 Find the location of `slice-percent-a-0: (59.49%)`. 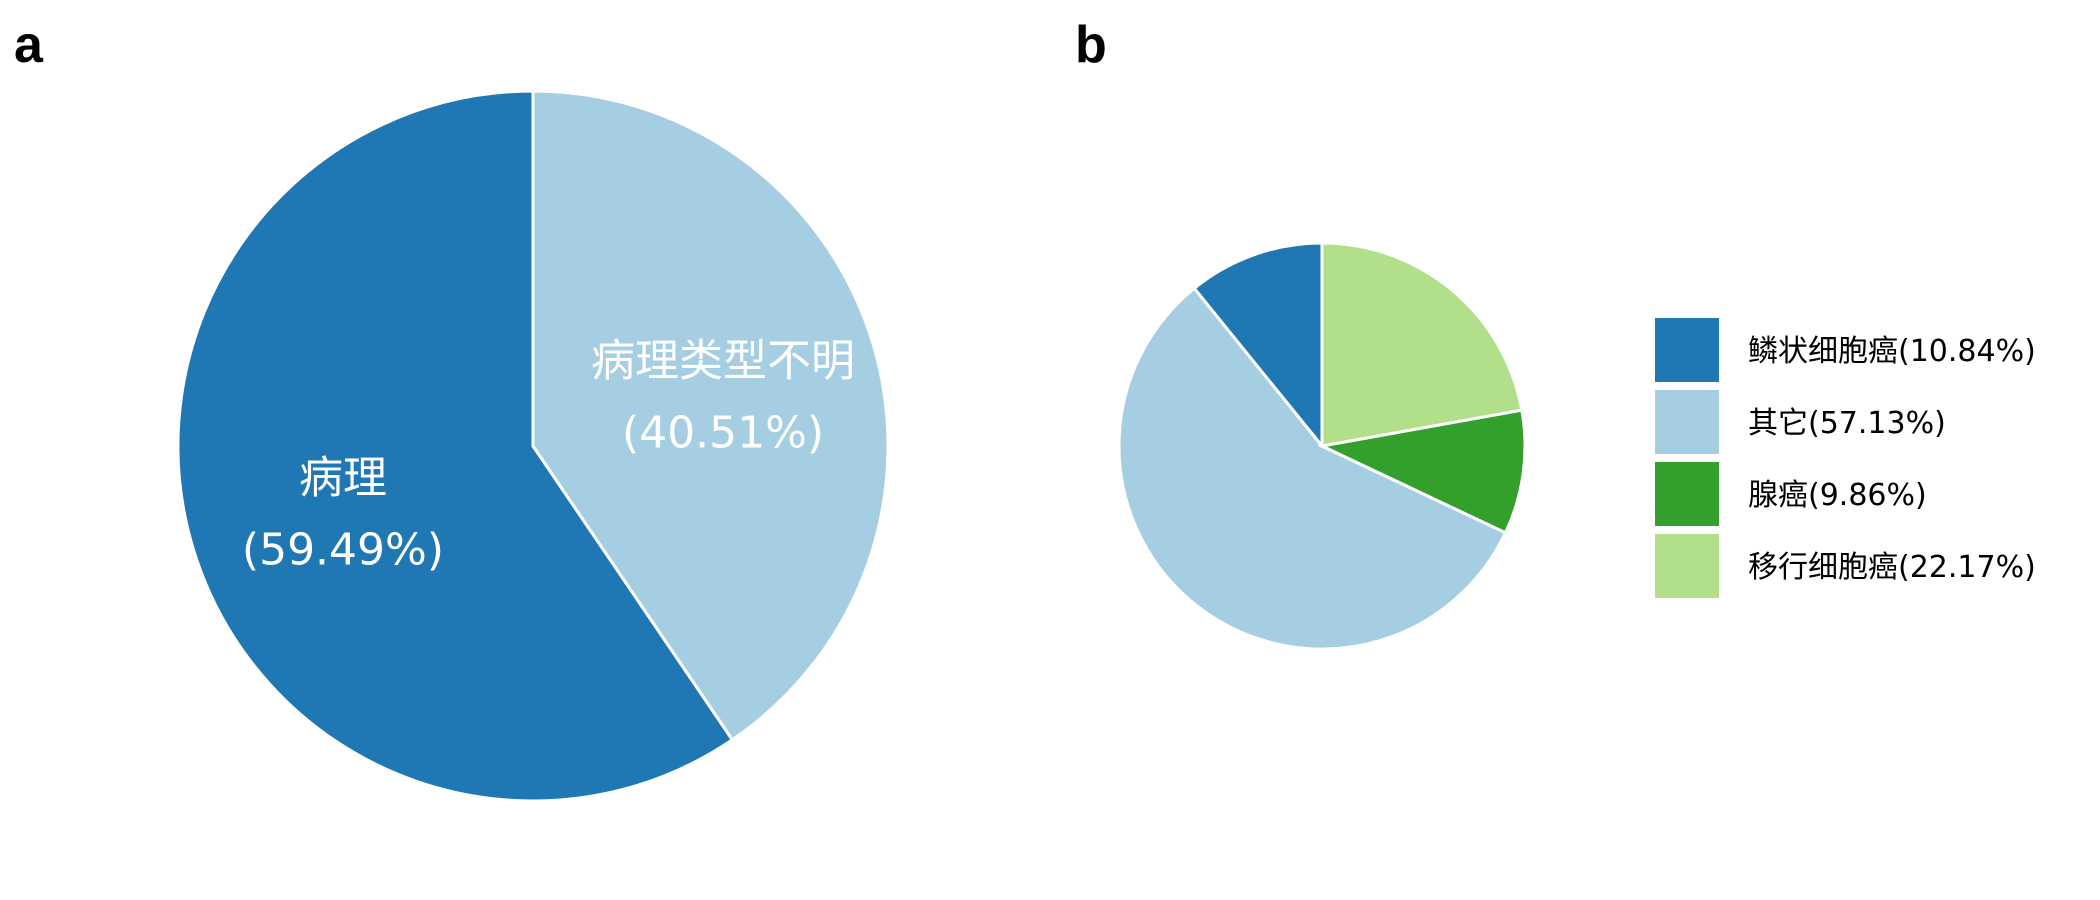

slice-percent-a-0: (59.49%) is located at coordinates (343, 549).